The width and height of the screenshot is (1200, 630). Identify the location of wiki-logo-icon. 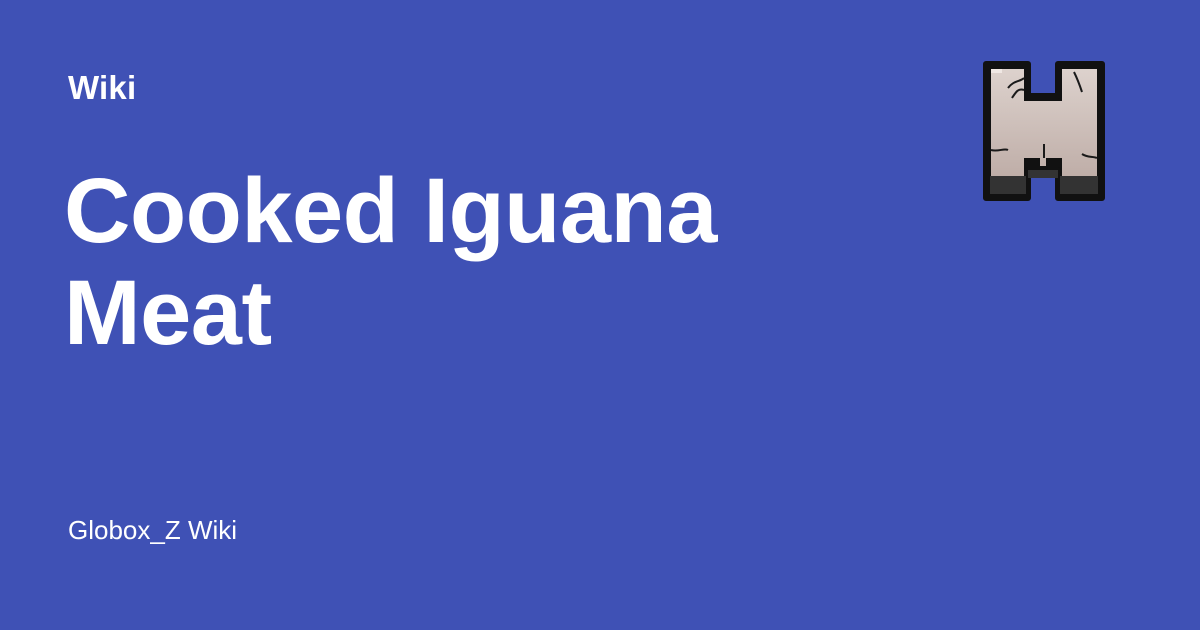
(1044, 132).